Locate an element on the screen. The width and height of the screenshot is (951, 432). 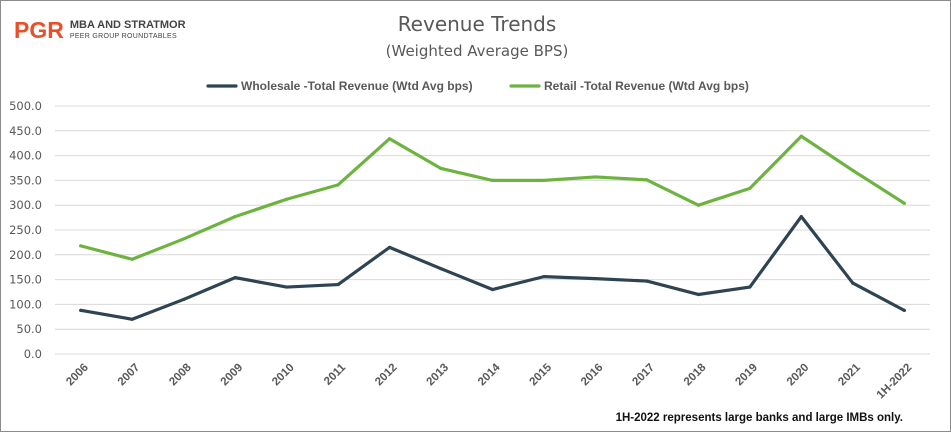
x-tick-label: 2012 is located at coordinates (386, 375).